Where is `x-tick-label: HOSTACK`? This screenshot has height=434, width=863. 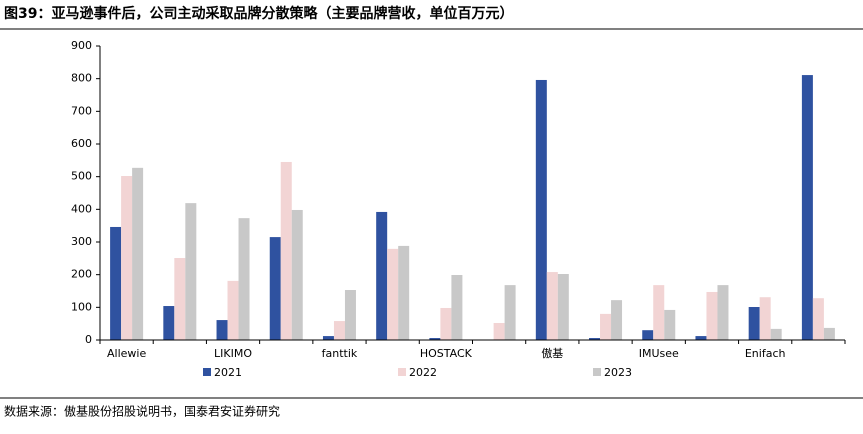
x-tick-label: HOSTACK is located at coordinates (446, 353).